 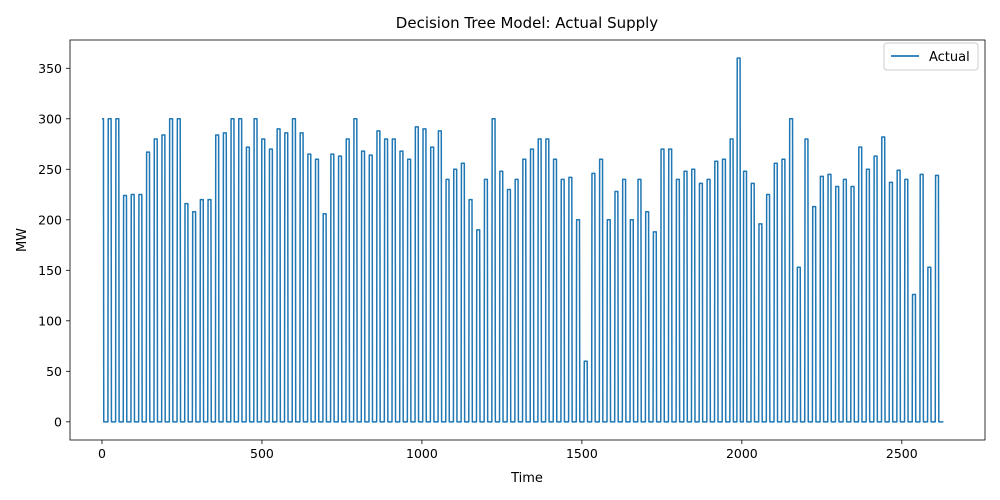 What do you see at coordinates (582, 453) in the screenshot?
I see `x-tick-label-1500: 1500` at bounding box center [582, 453].